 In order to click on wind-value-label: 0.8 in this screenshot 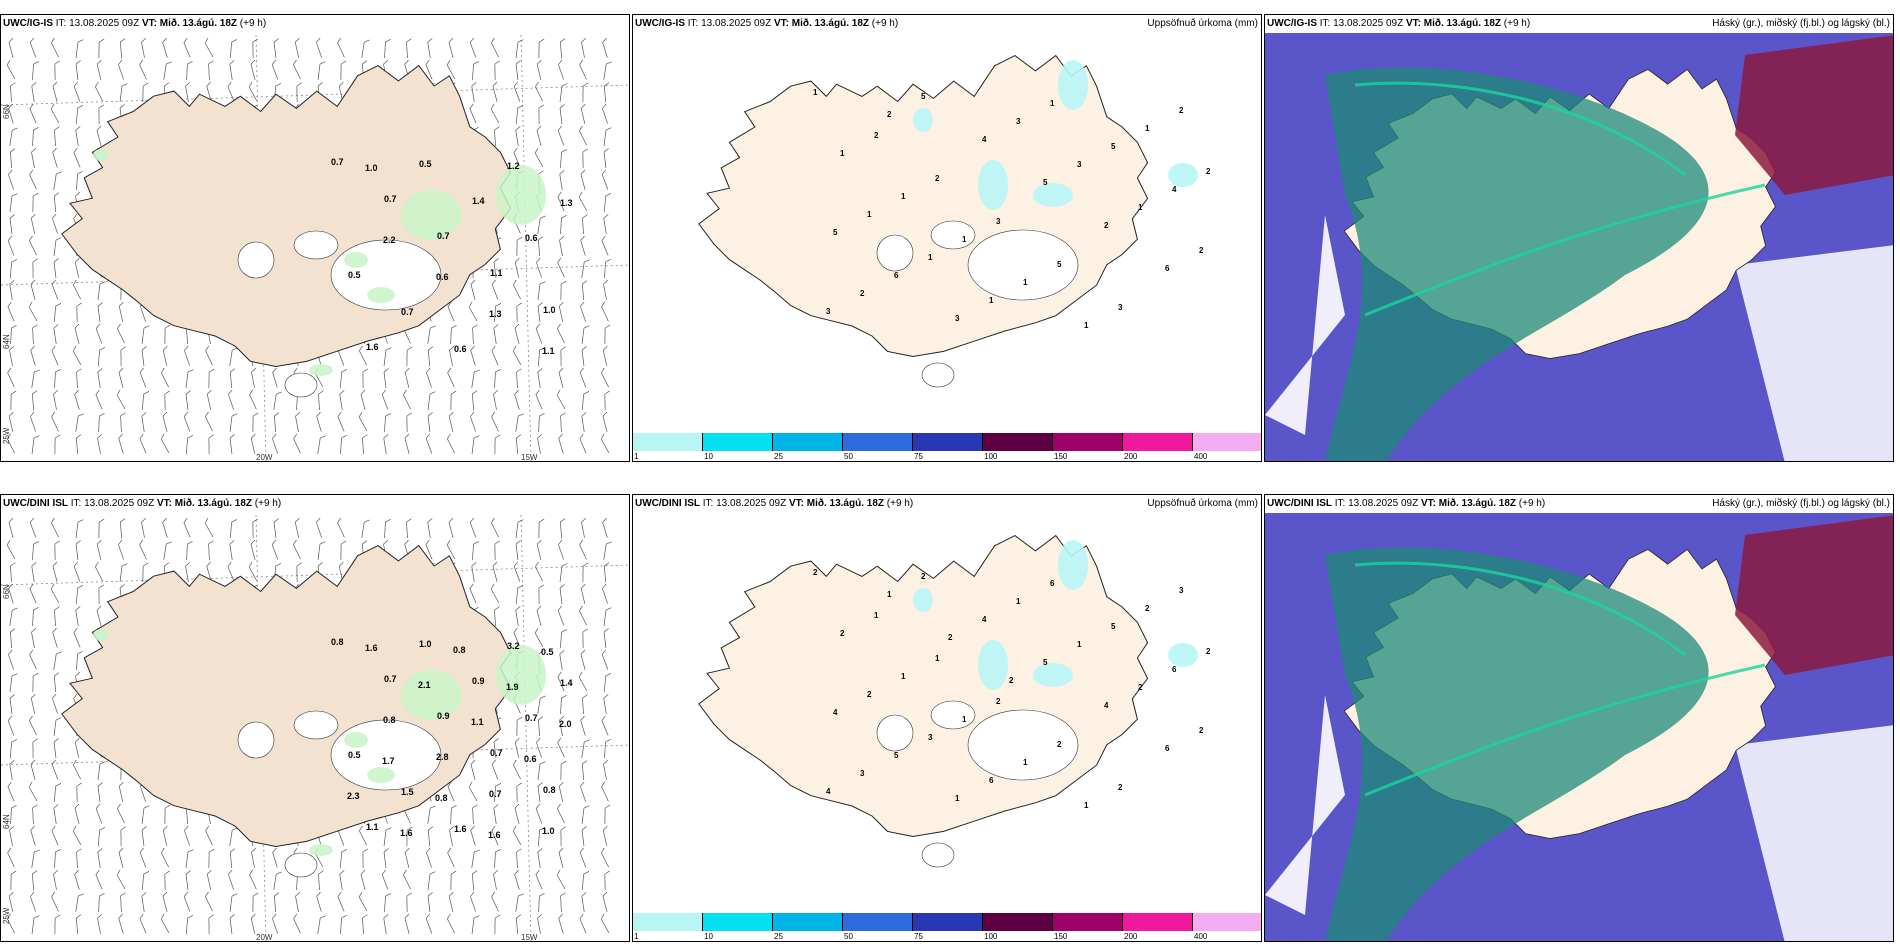, I will do `click(441, 798)`.